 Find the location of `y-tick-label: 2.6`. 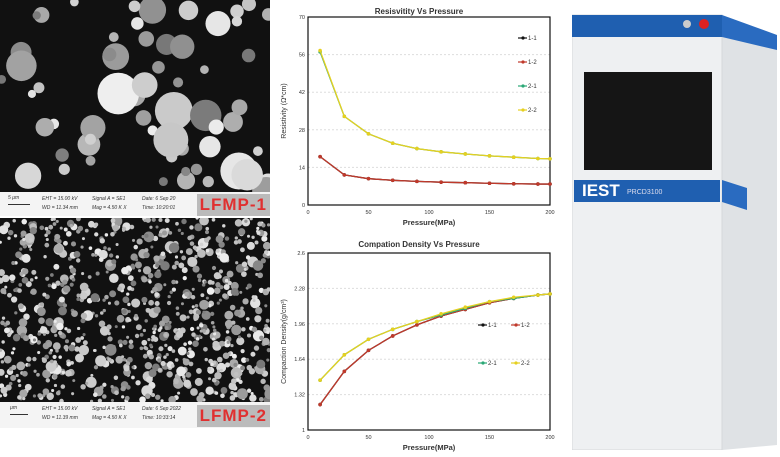

y-tick-label: 2.6 is located at coordinates (301, 254).